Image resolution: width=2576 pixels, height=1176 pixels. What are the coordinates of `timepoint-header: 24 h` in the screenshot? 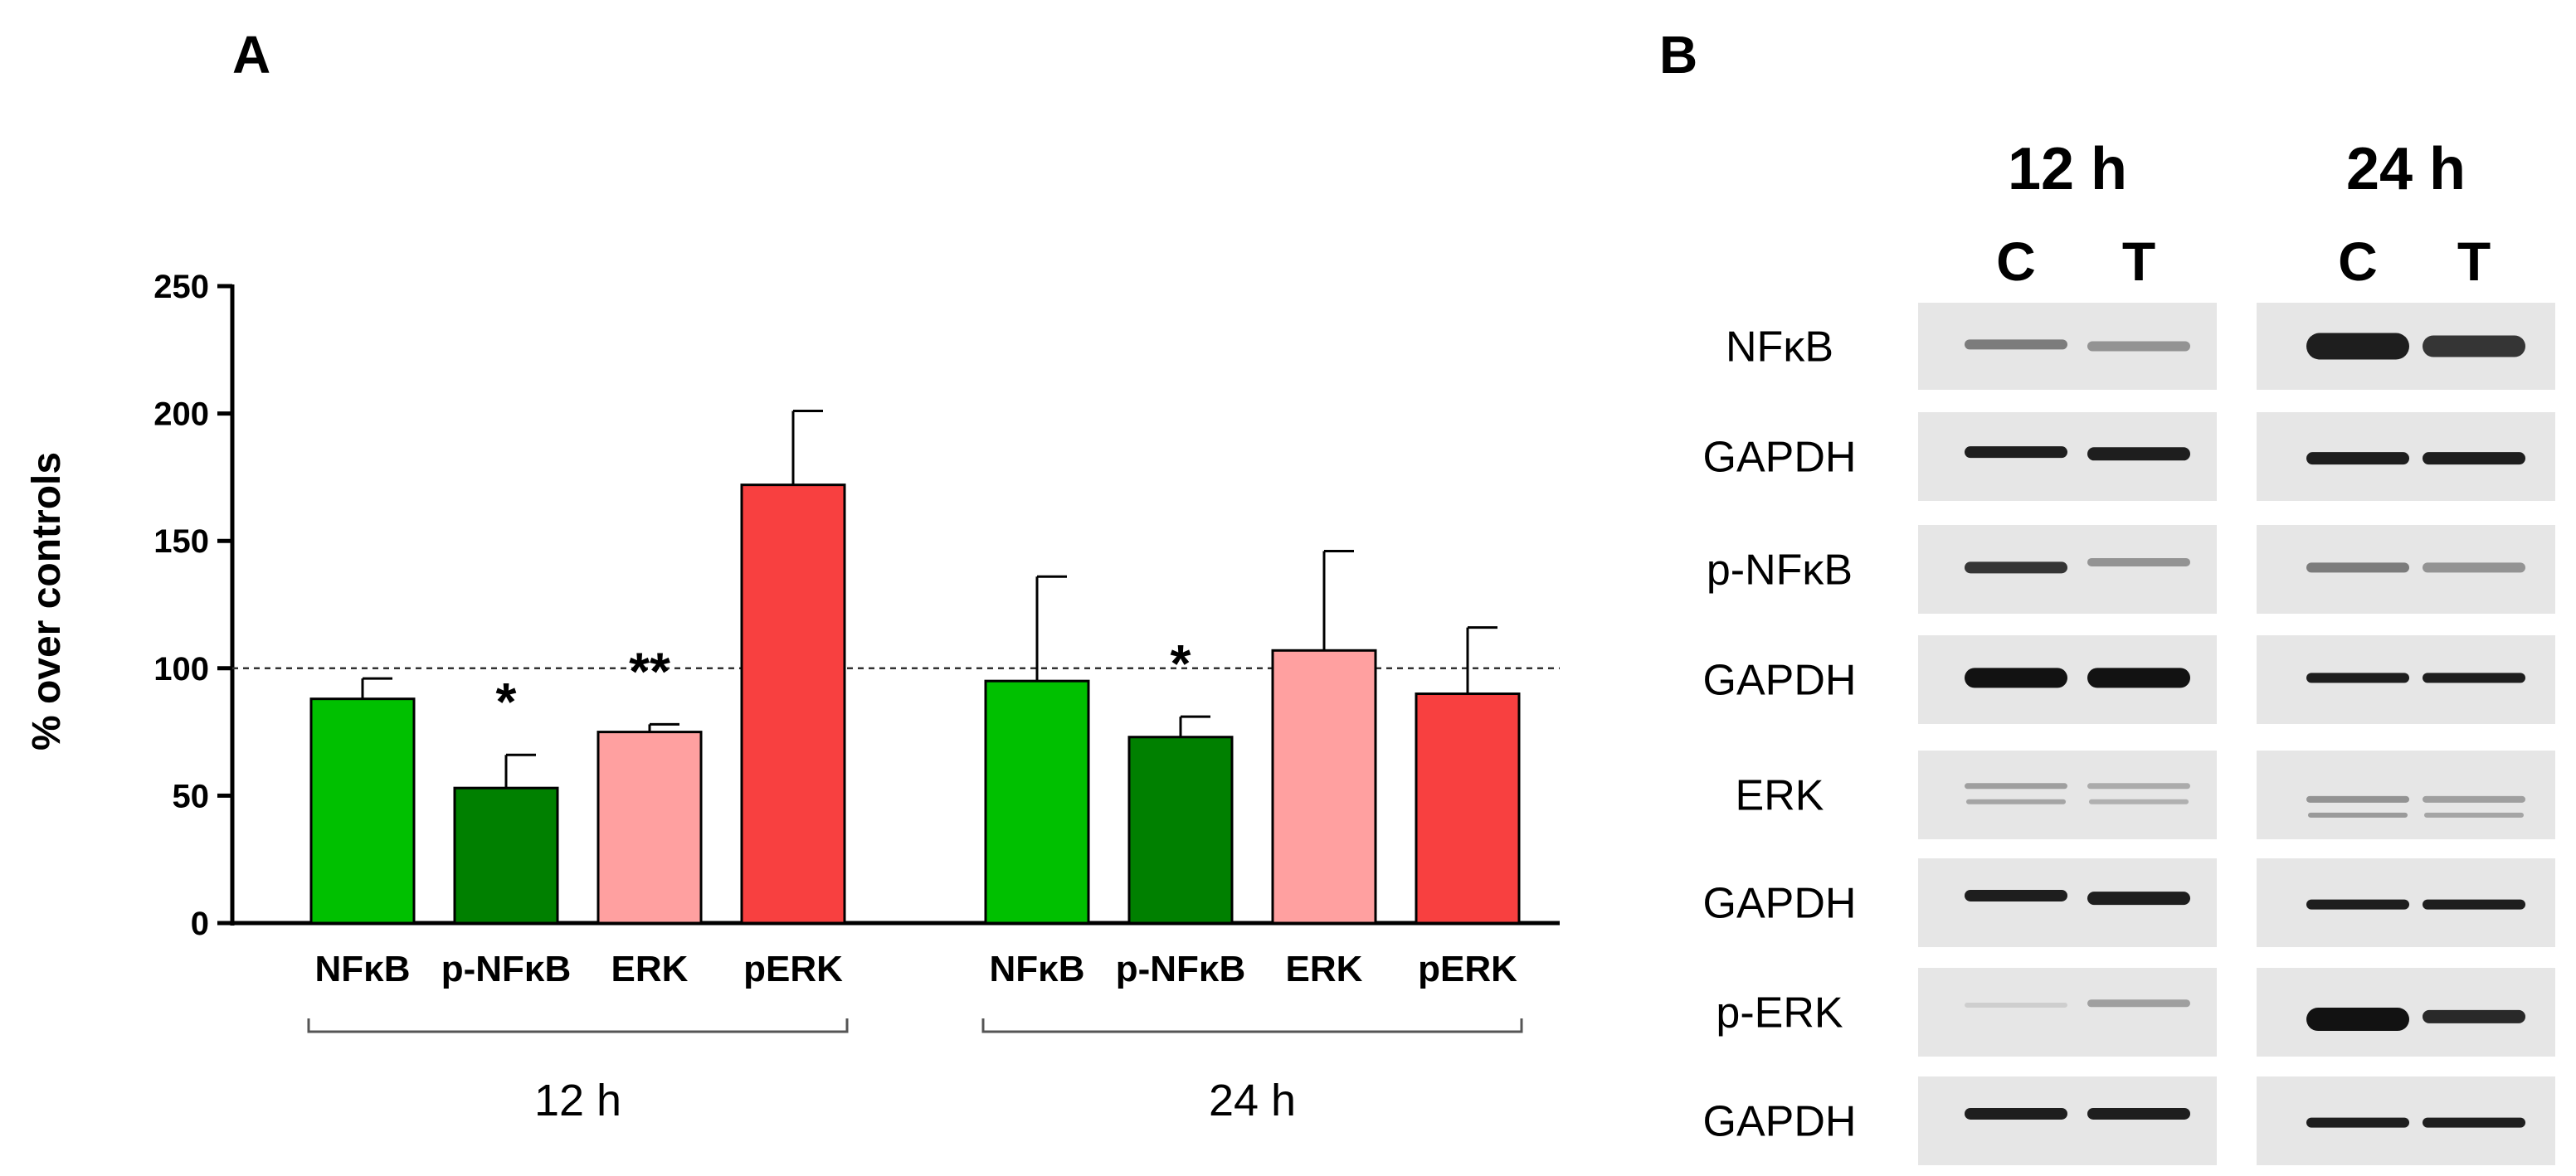 It's located at (2406, 169).